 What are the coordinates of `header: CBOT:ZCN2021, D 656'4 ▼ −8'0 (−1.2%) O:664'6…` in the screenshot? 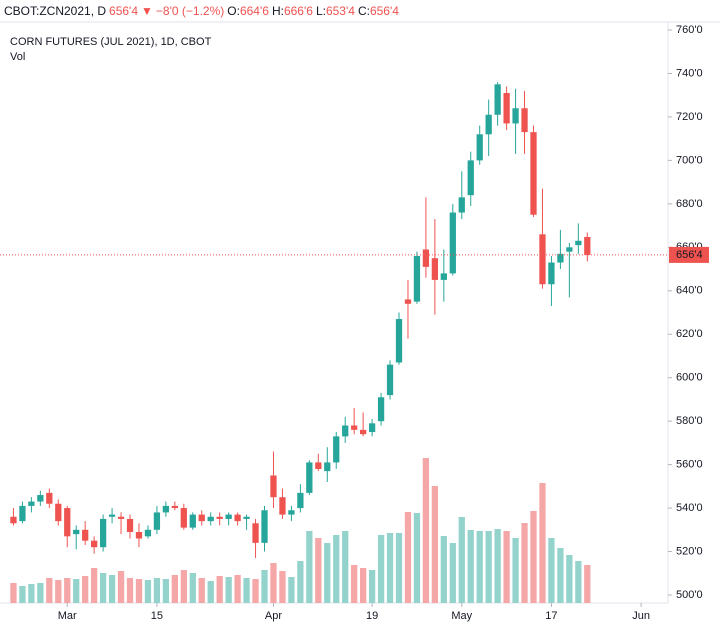 It's located at (203, 11).